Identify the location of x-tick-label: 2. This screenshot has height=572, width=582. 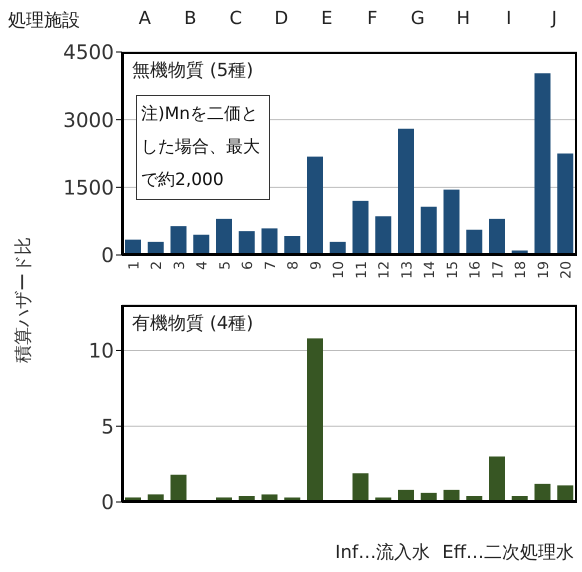
(157, 265).